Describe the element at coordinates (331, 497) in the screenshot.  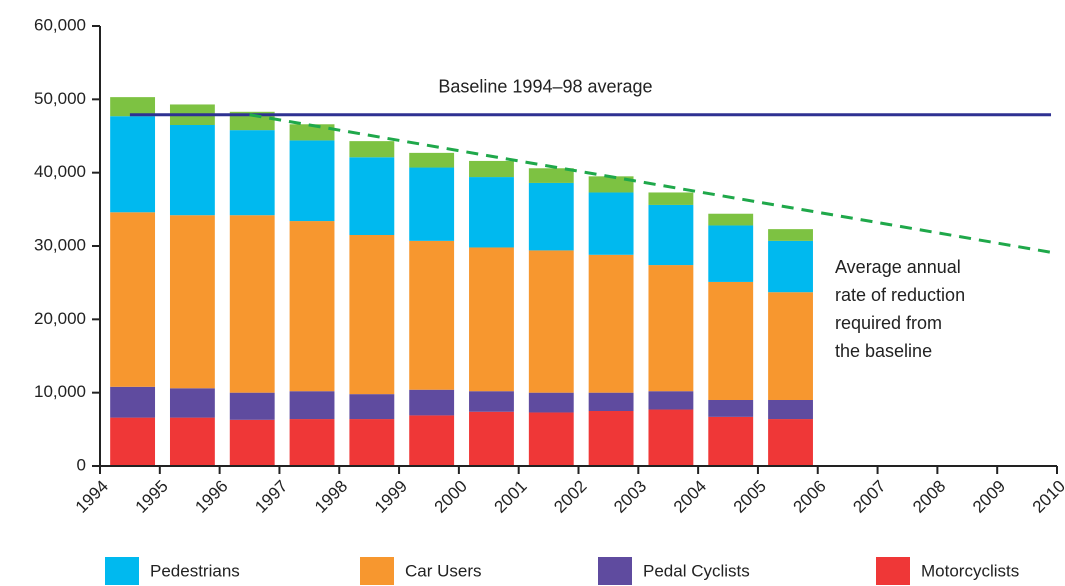
I see `x-tick-label: 1998` at that location.